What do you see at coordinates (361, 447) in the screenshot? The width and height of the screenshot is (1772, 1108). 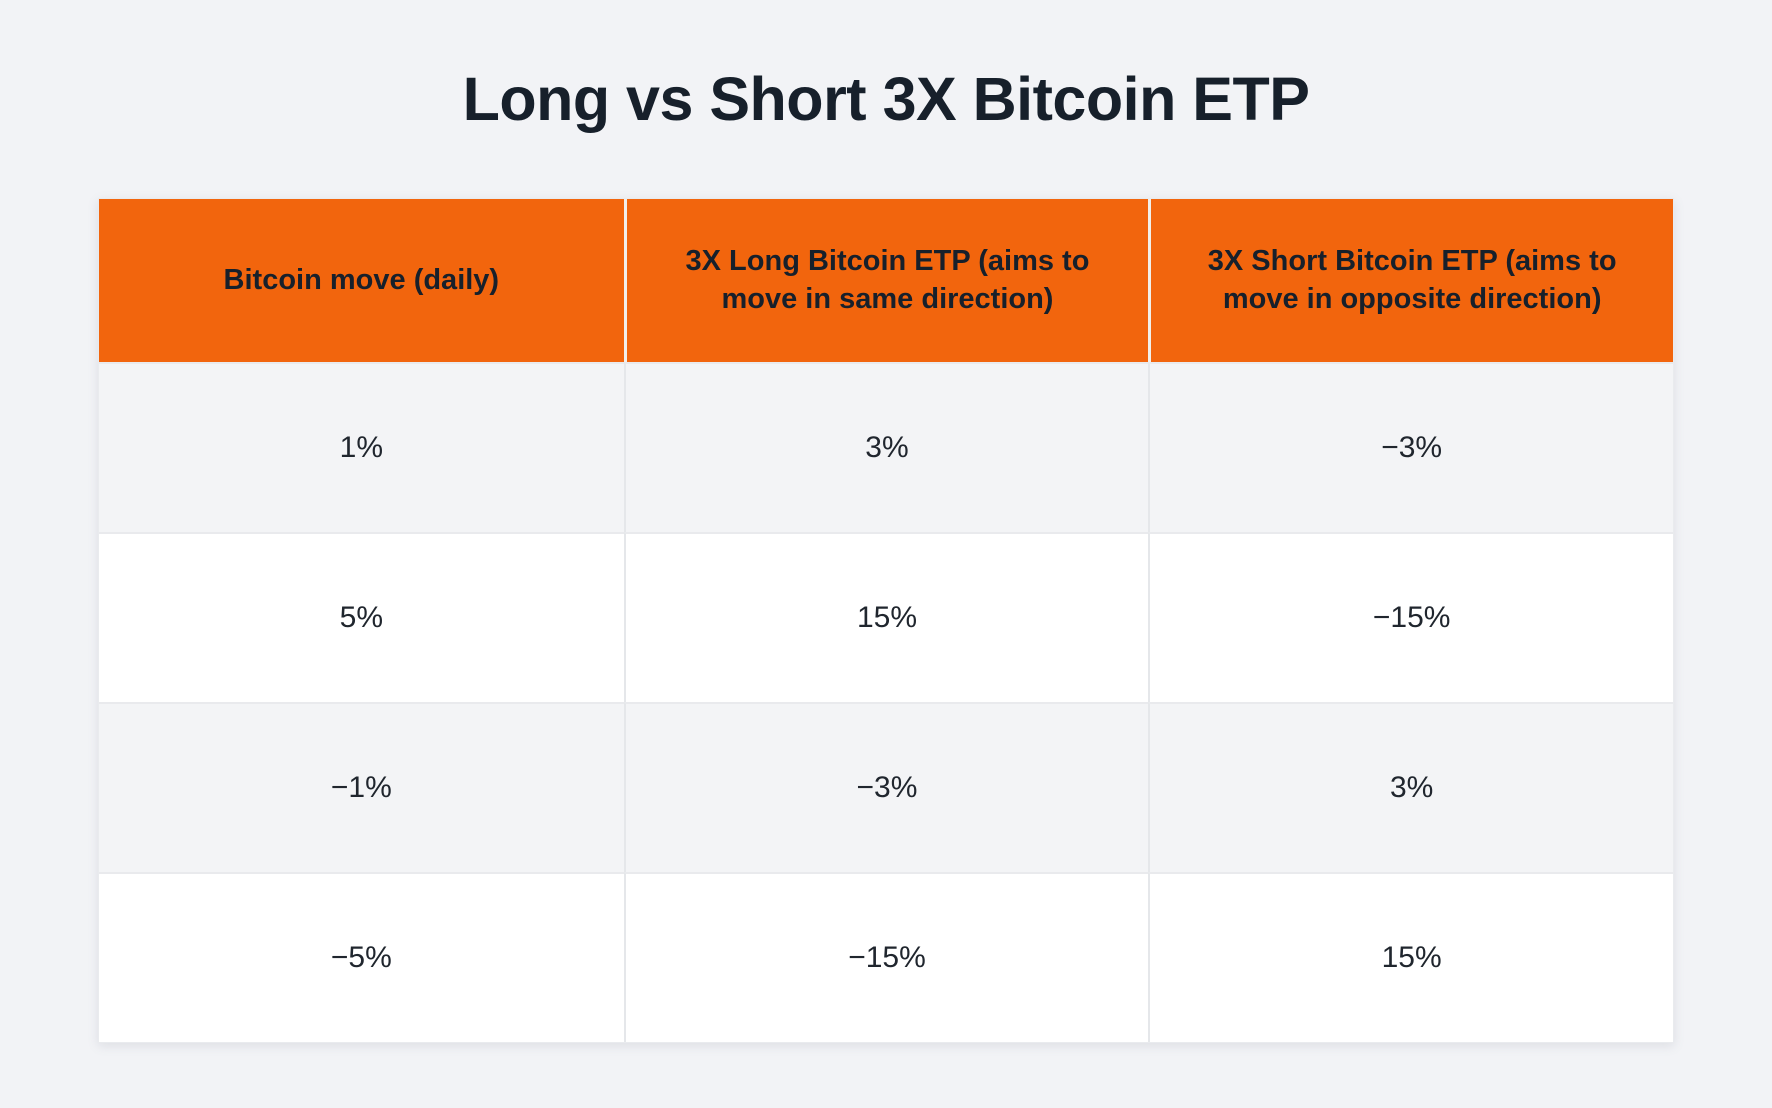 I see `table-cell: 1%` at bounding box center [361, 447].